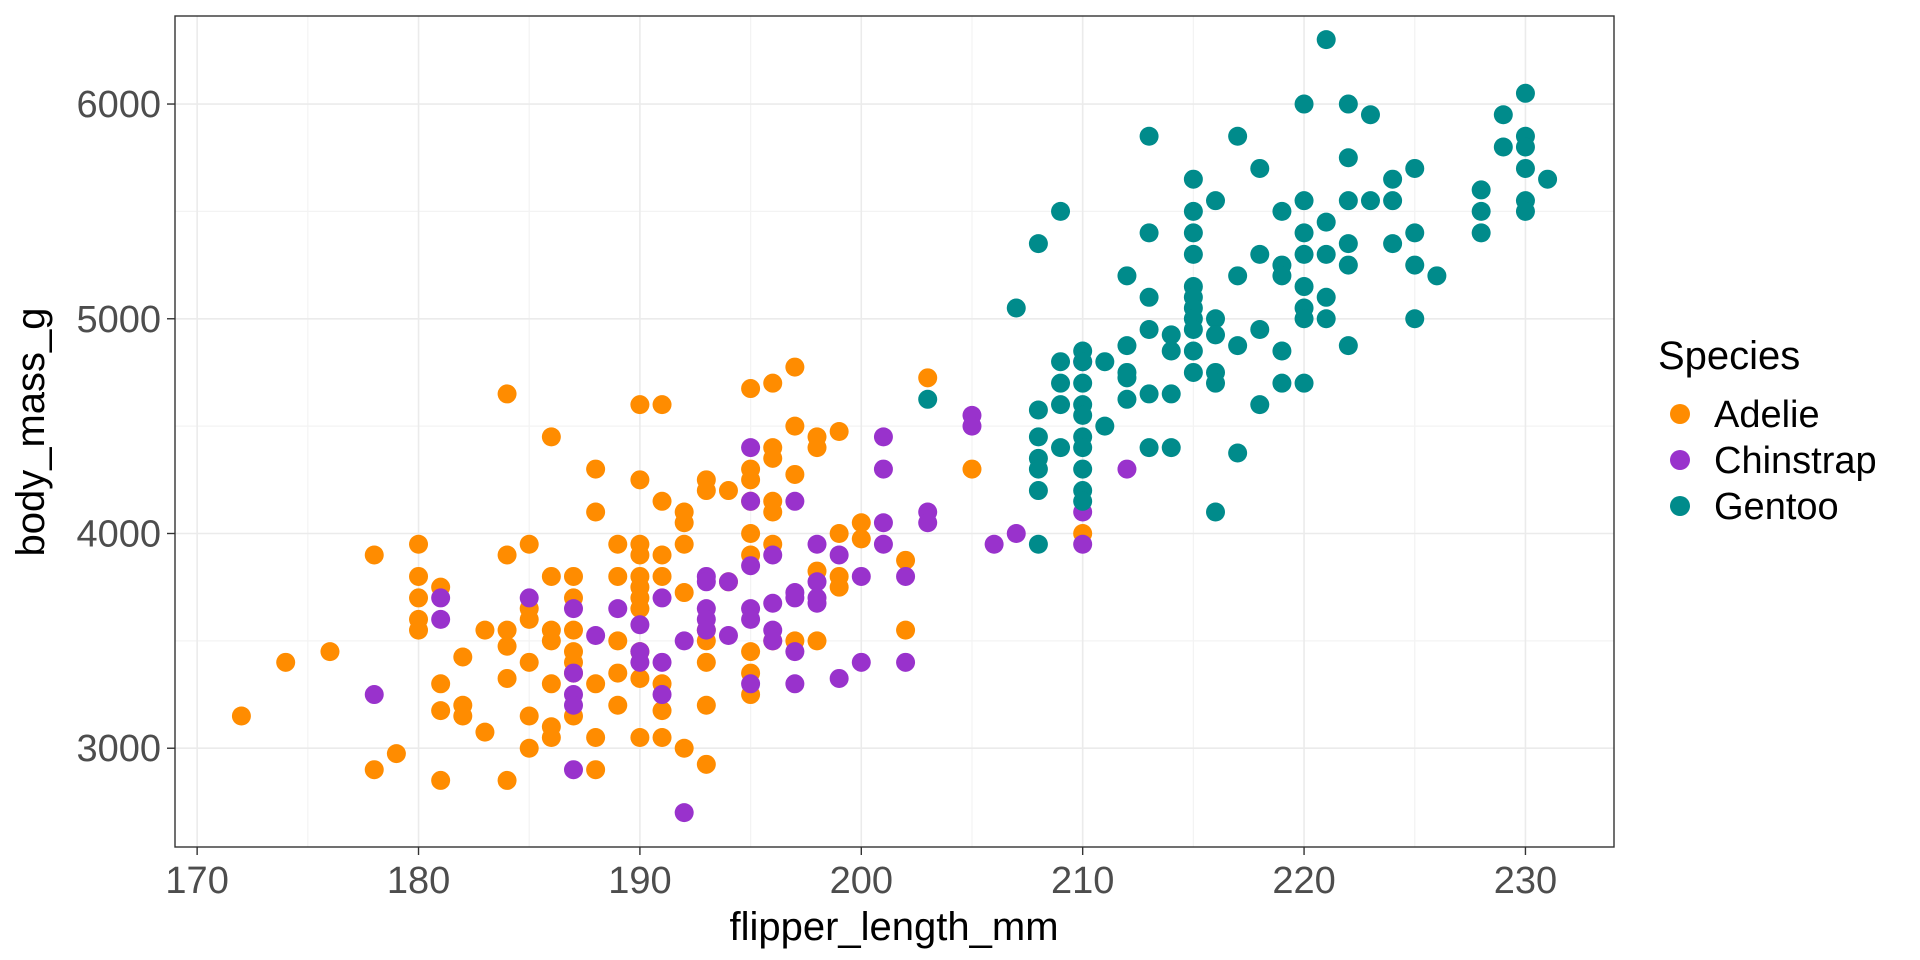  I want to click on y-tick-label: 3000, so click(118, 749).